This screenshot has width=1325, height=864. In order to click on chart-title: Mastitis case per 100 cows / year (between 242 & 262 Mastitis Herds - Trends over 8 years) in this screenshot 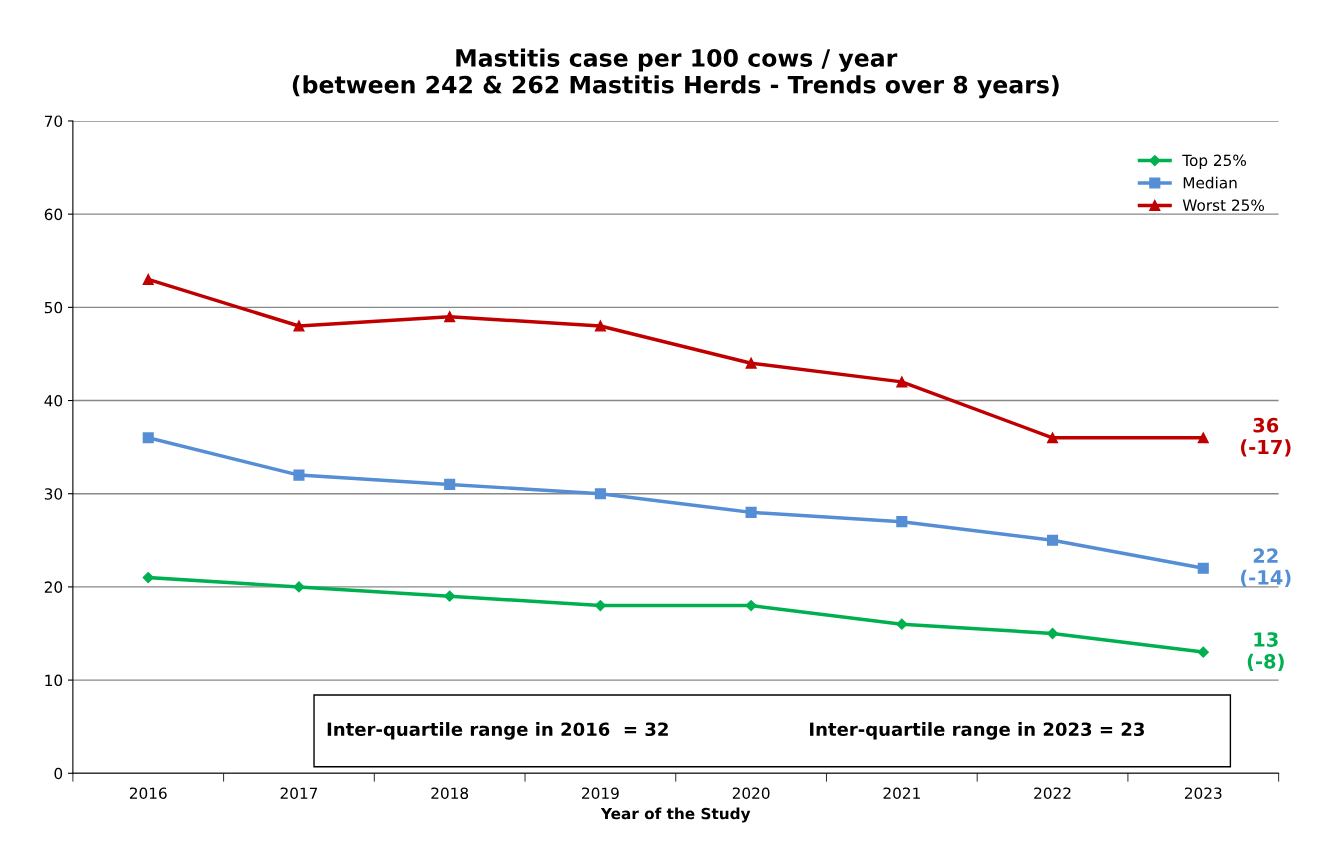, I will do `click(675, 73)`.